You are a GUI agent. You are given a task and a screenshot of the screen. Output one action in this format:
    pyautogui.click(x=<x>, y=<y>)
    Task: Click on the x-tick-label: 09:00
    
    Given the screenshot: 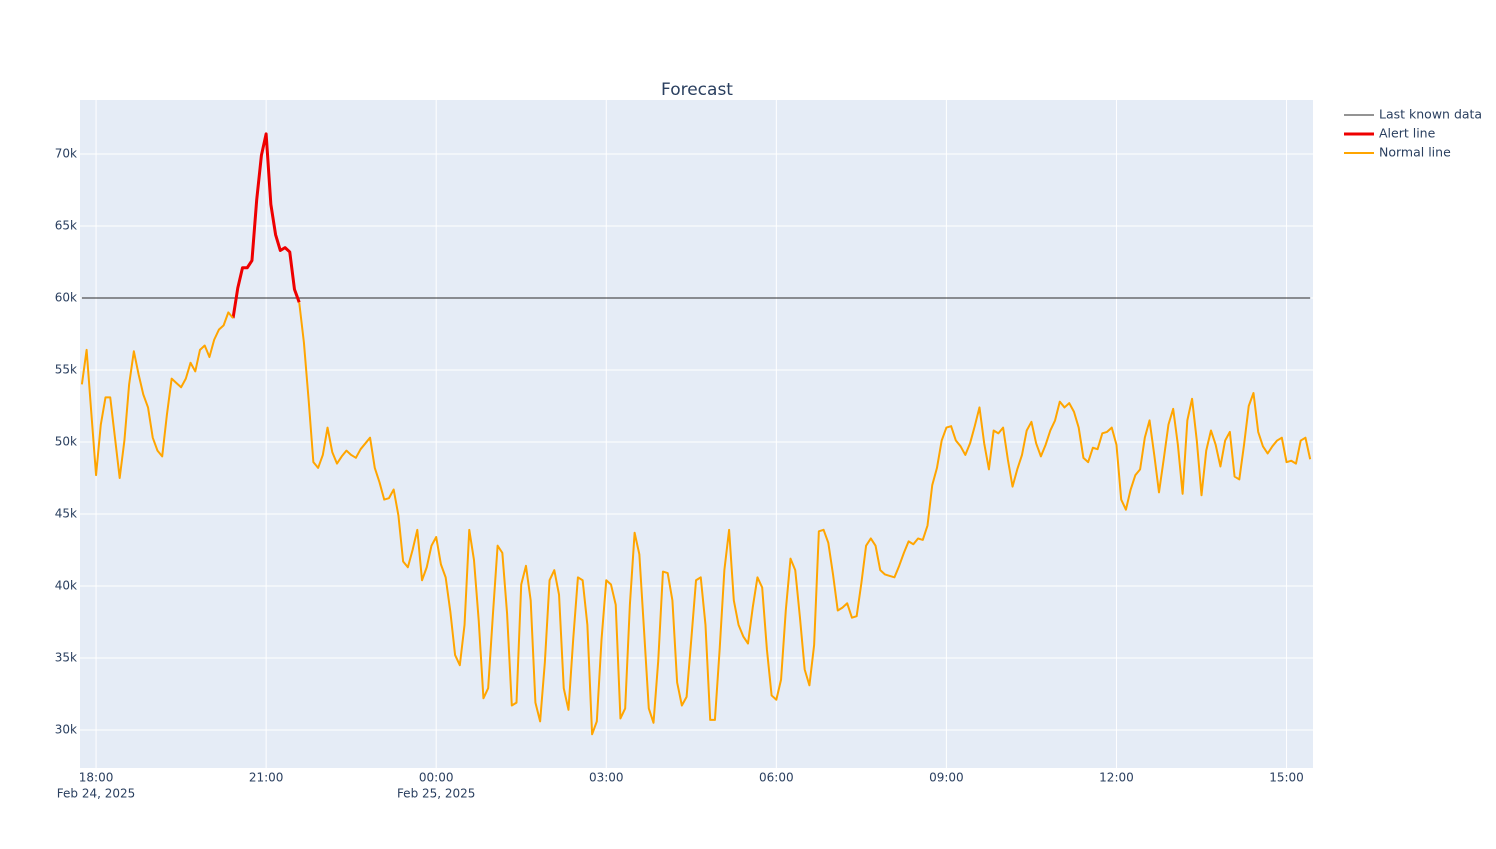 What is the action you would take?
    pyautogui.click(x=946, y=778)
    